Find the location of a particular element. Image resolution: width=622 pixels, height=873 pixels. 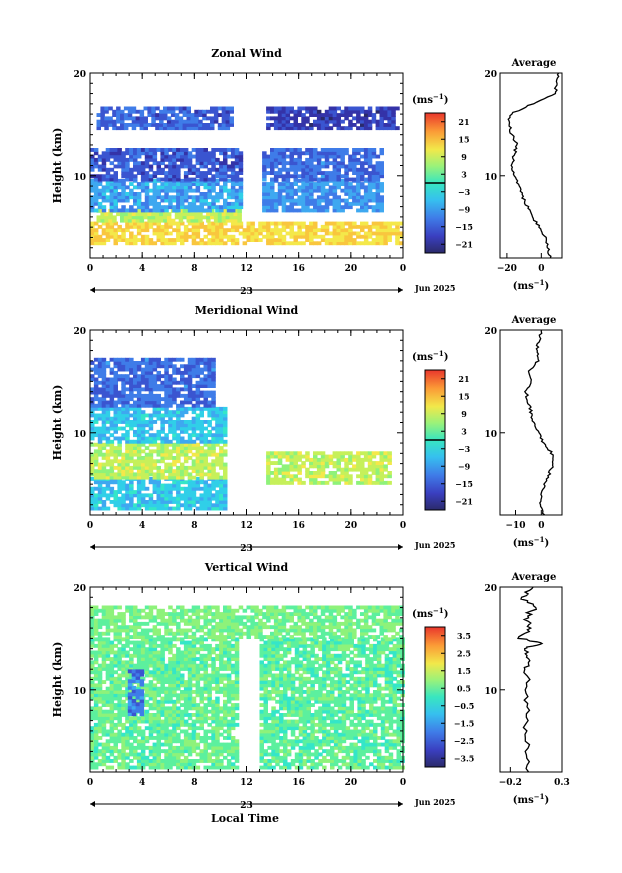

average-title: Average is located at coordinates (534, 320).